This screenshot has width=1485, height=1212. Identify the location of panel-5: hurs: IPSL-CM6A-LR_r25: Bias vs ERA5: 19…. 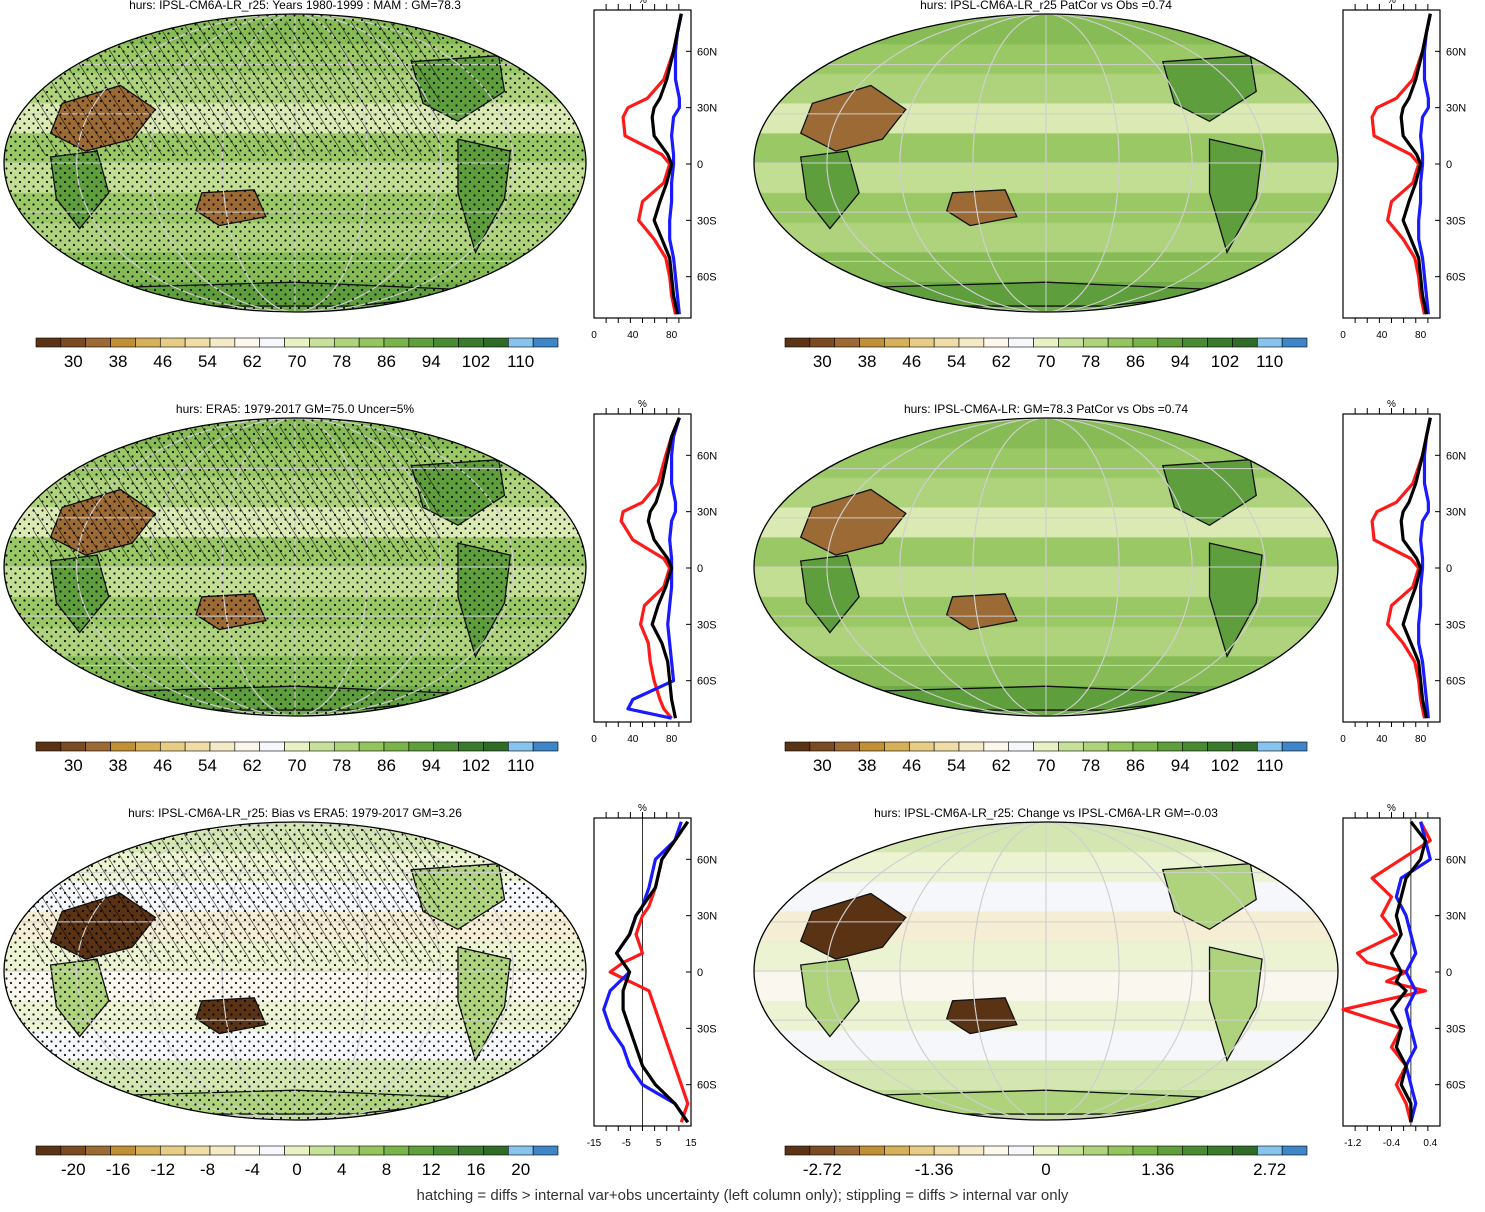
(360, 991).